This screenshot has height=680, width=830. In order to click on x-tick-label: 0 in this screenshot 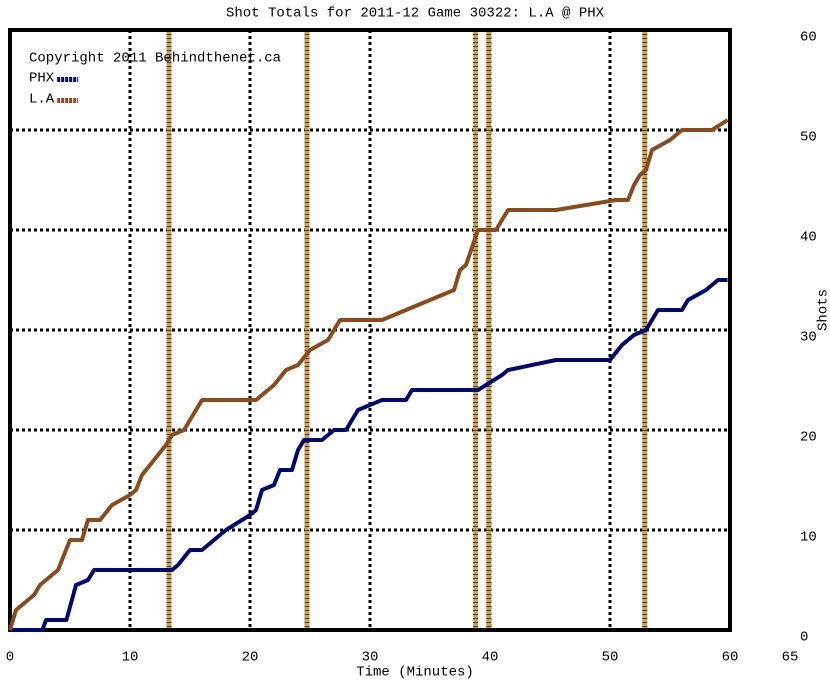, I will do `click(10, 658)`.